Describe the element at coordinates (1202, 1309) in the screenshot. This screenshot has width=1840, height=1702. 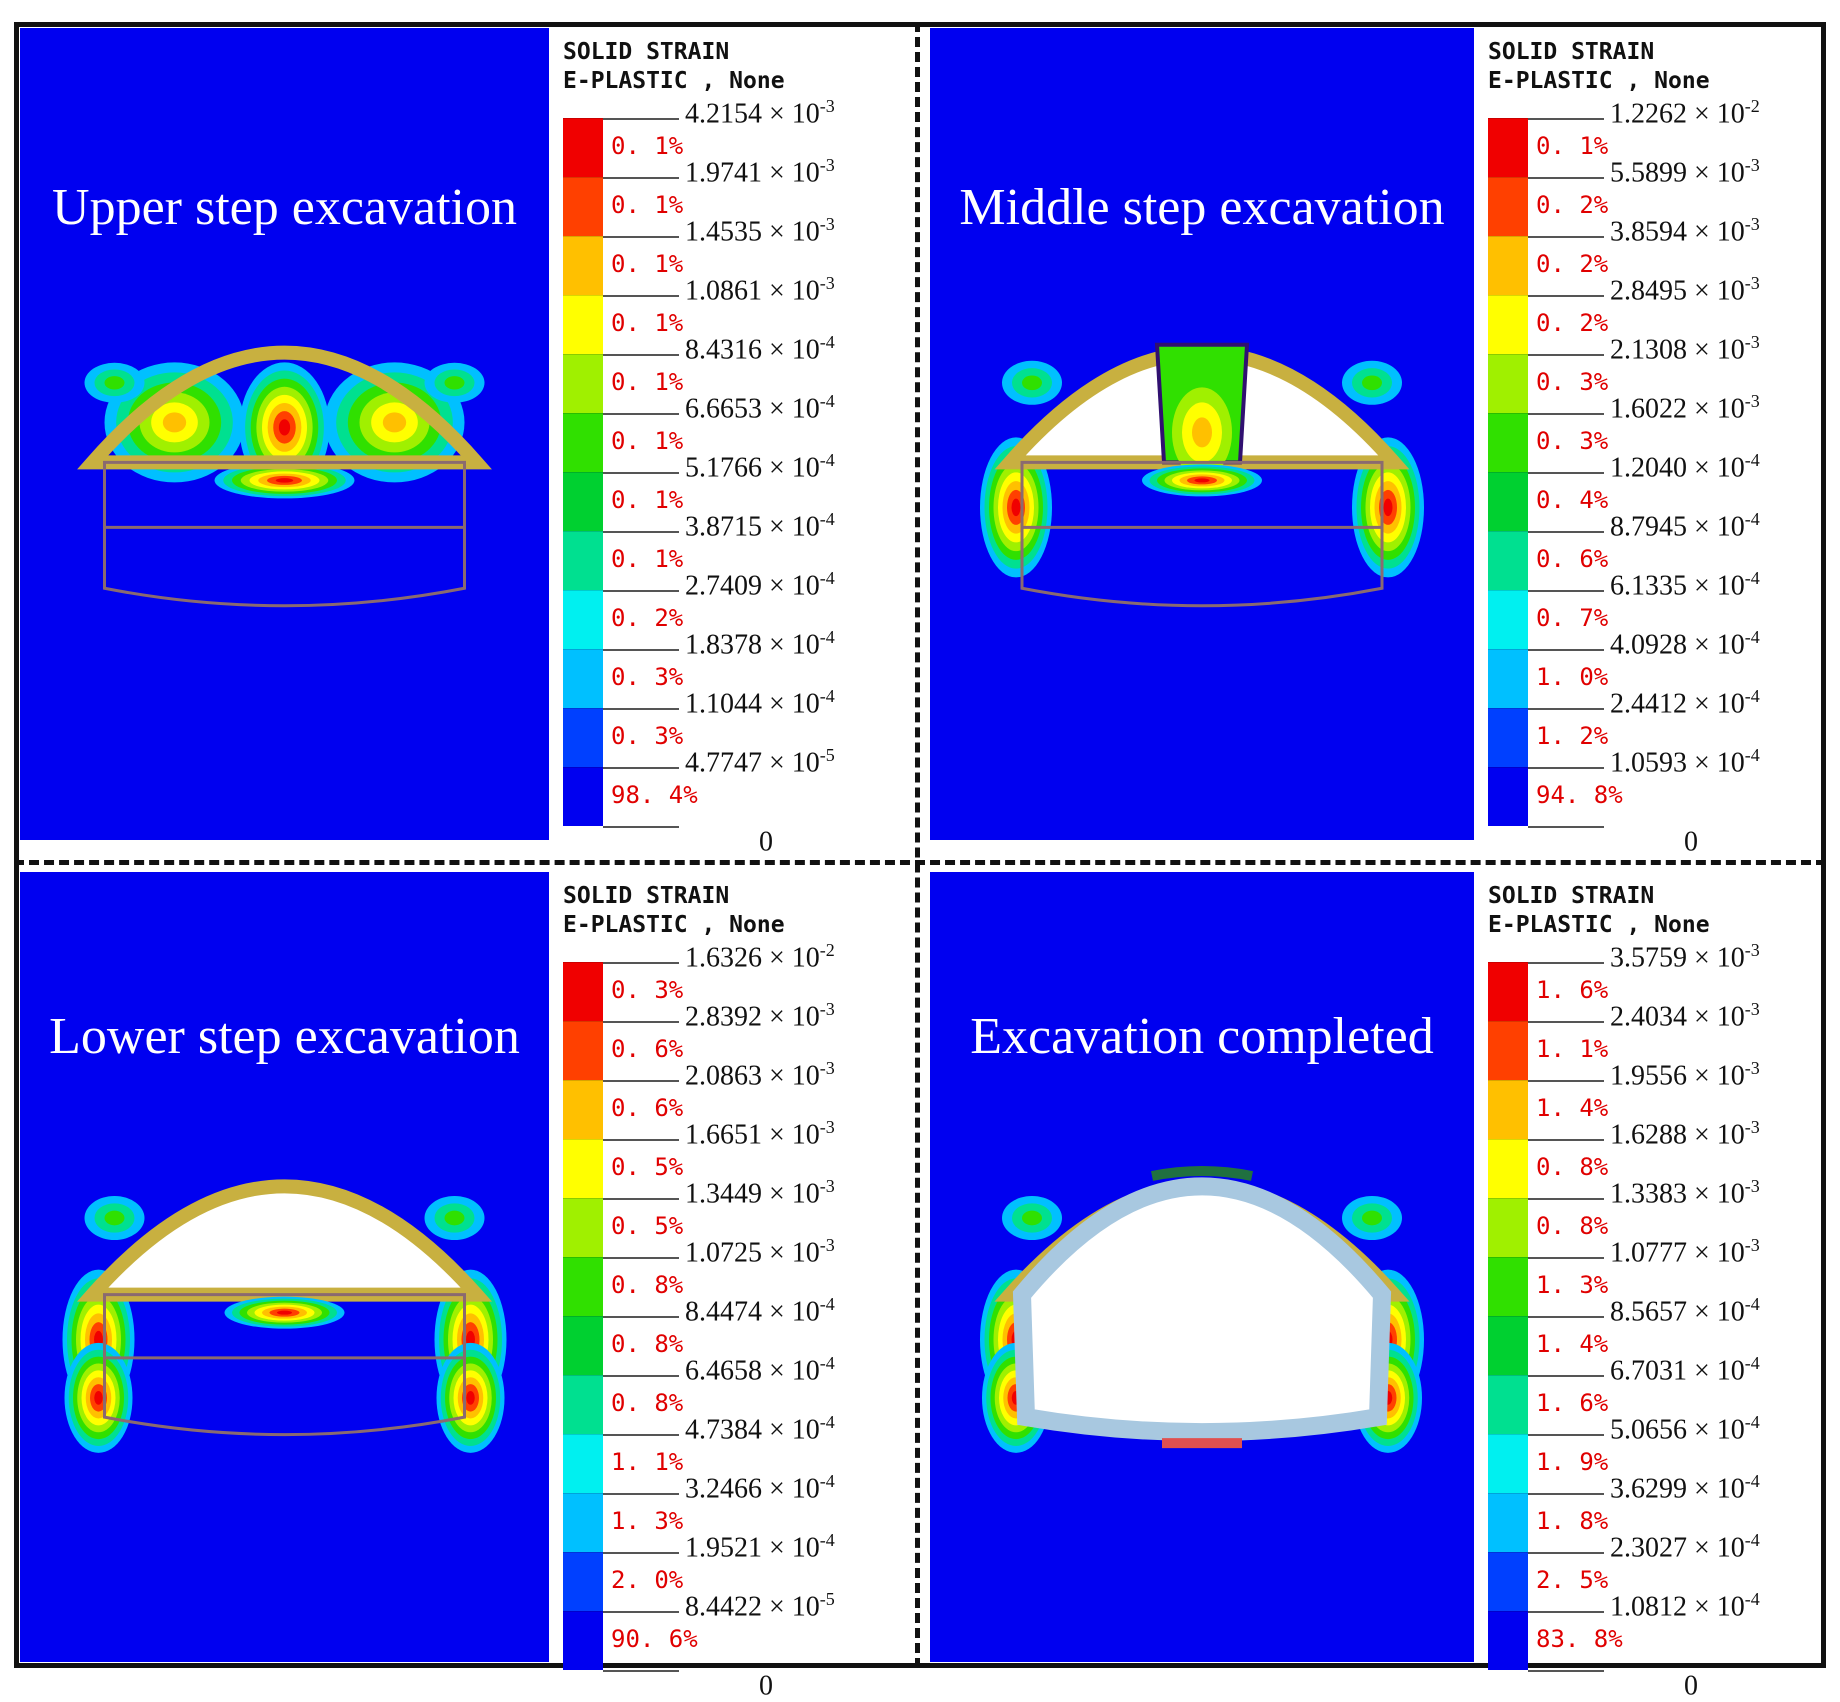
I see `completed-lining` at that location.